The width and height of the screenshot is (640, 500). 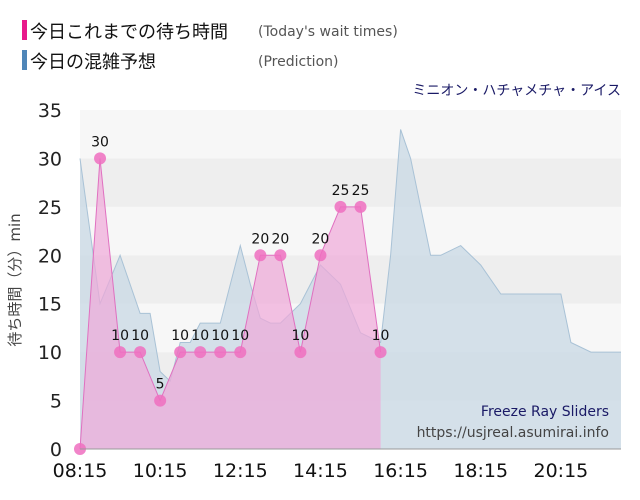 What do you see at coordinates (160, 471) in the screenshot?
I see `x-tick-label: 10:15` at bounding box center [160, 471].